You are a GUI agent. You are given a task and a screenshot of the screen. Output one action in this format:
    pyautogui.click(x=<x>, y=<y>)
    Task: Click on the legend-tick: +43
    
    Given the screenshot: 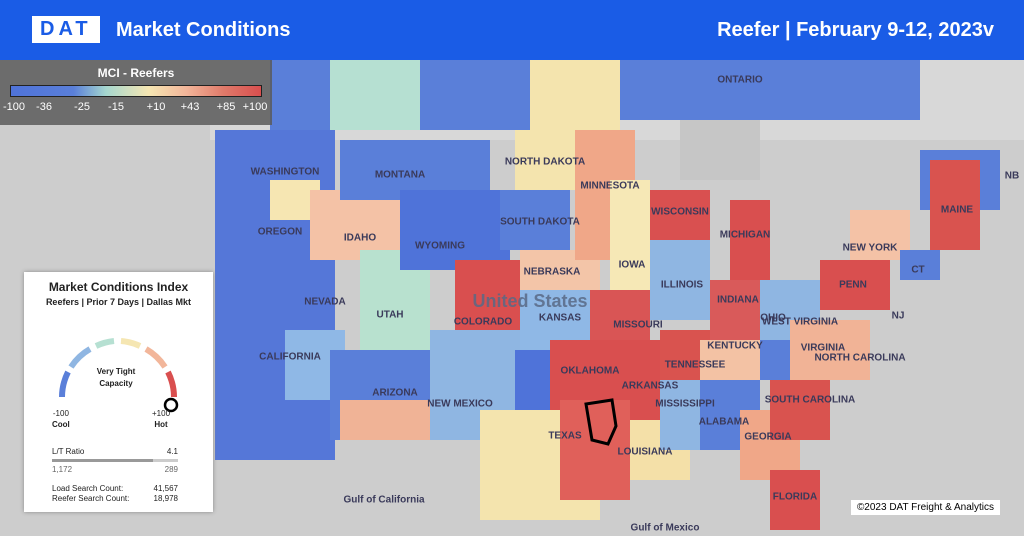 What is the action you would take?
    pyautogui.click(x=190, y=107)
    